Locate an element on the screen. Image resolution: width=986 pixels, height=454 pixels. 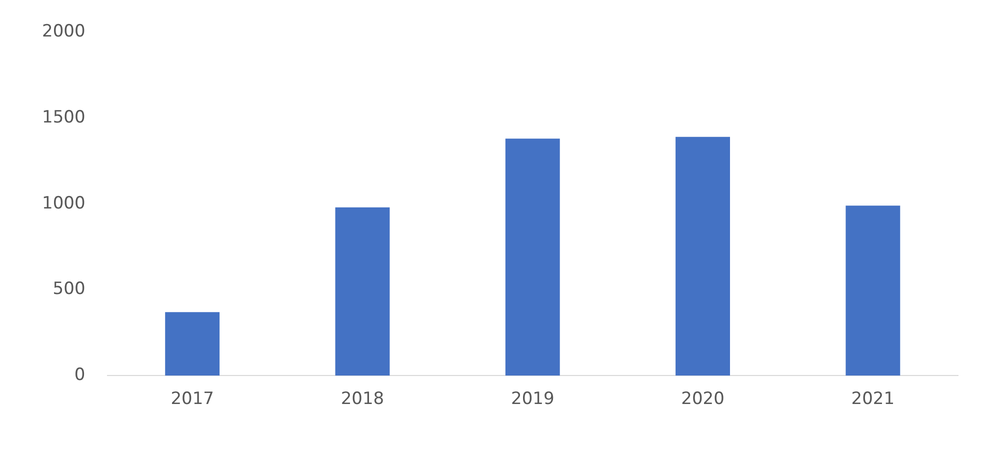
x-tick-label: 2018 is located at coordinates (362, 399).